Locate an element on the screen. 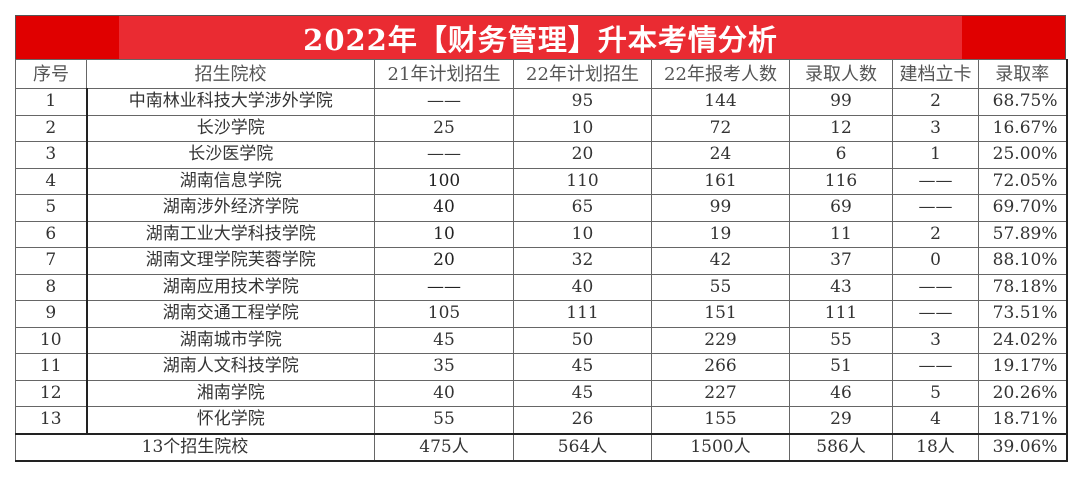 The width and height of the screenshot is (1080, 479). cell-admitted: 116 is located at coordinates (841, 181).